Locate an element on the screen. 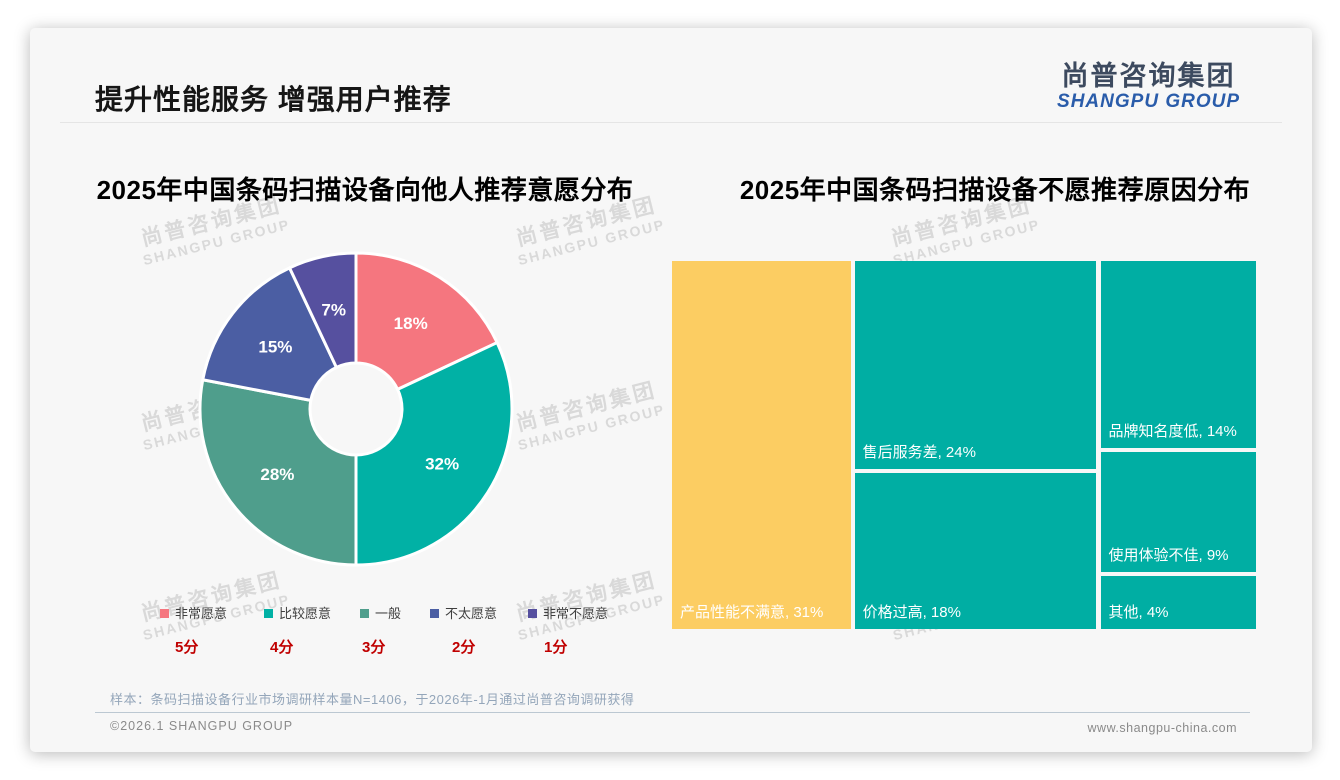  legend-score: 5分 is located at coordinates (187, 647).